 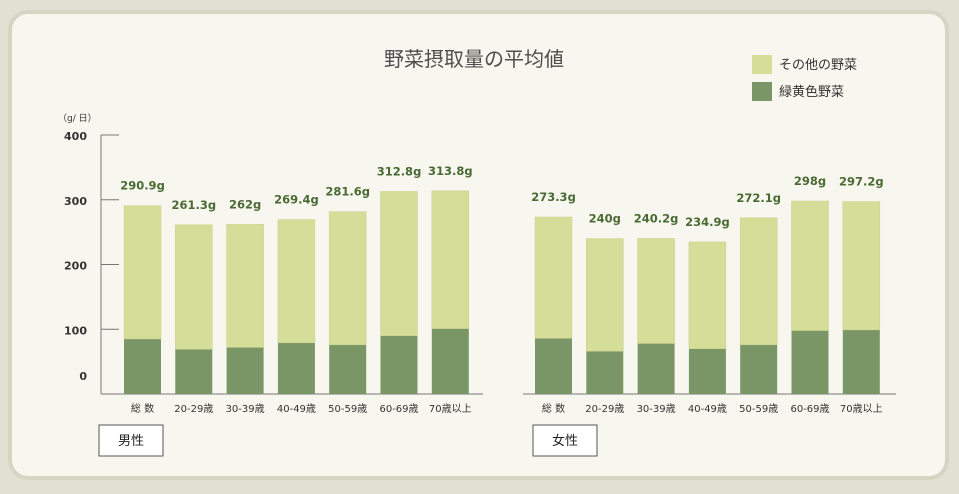 I want to click on bar-total-label: 297.2g, so click(x=861, y=182).